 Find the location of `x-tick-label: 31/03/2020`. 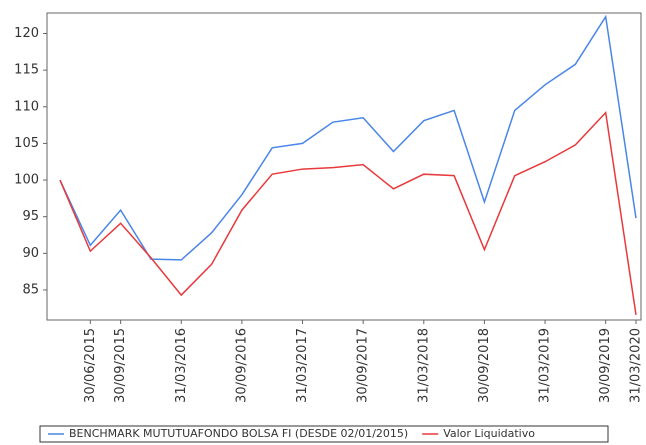

x-tick-label: 31/03/2020 is located at coordinates (636, 365).